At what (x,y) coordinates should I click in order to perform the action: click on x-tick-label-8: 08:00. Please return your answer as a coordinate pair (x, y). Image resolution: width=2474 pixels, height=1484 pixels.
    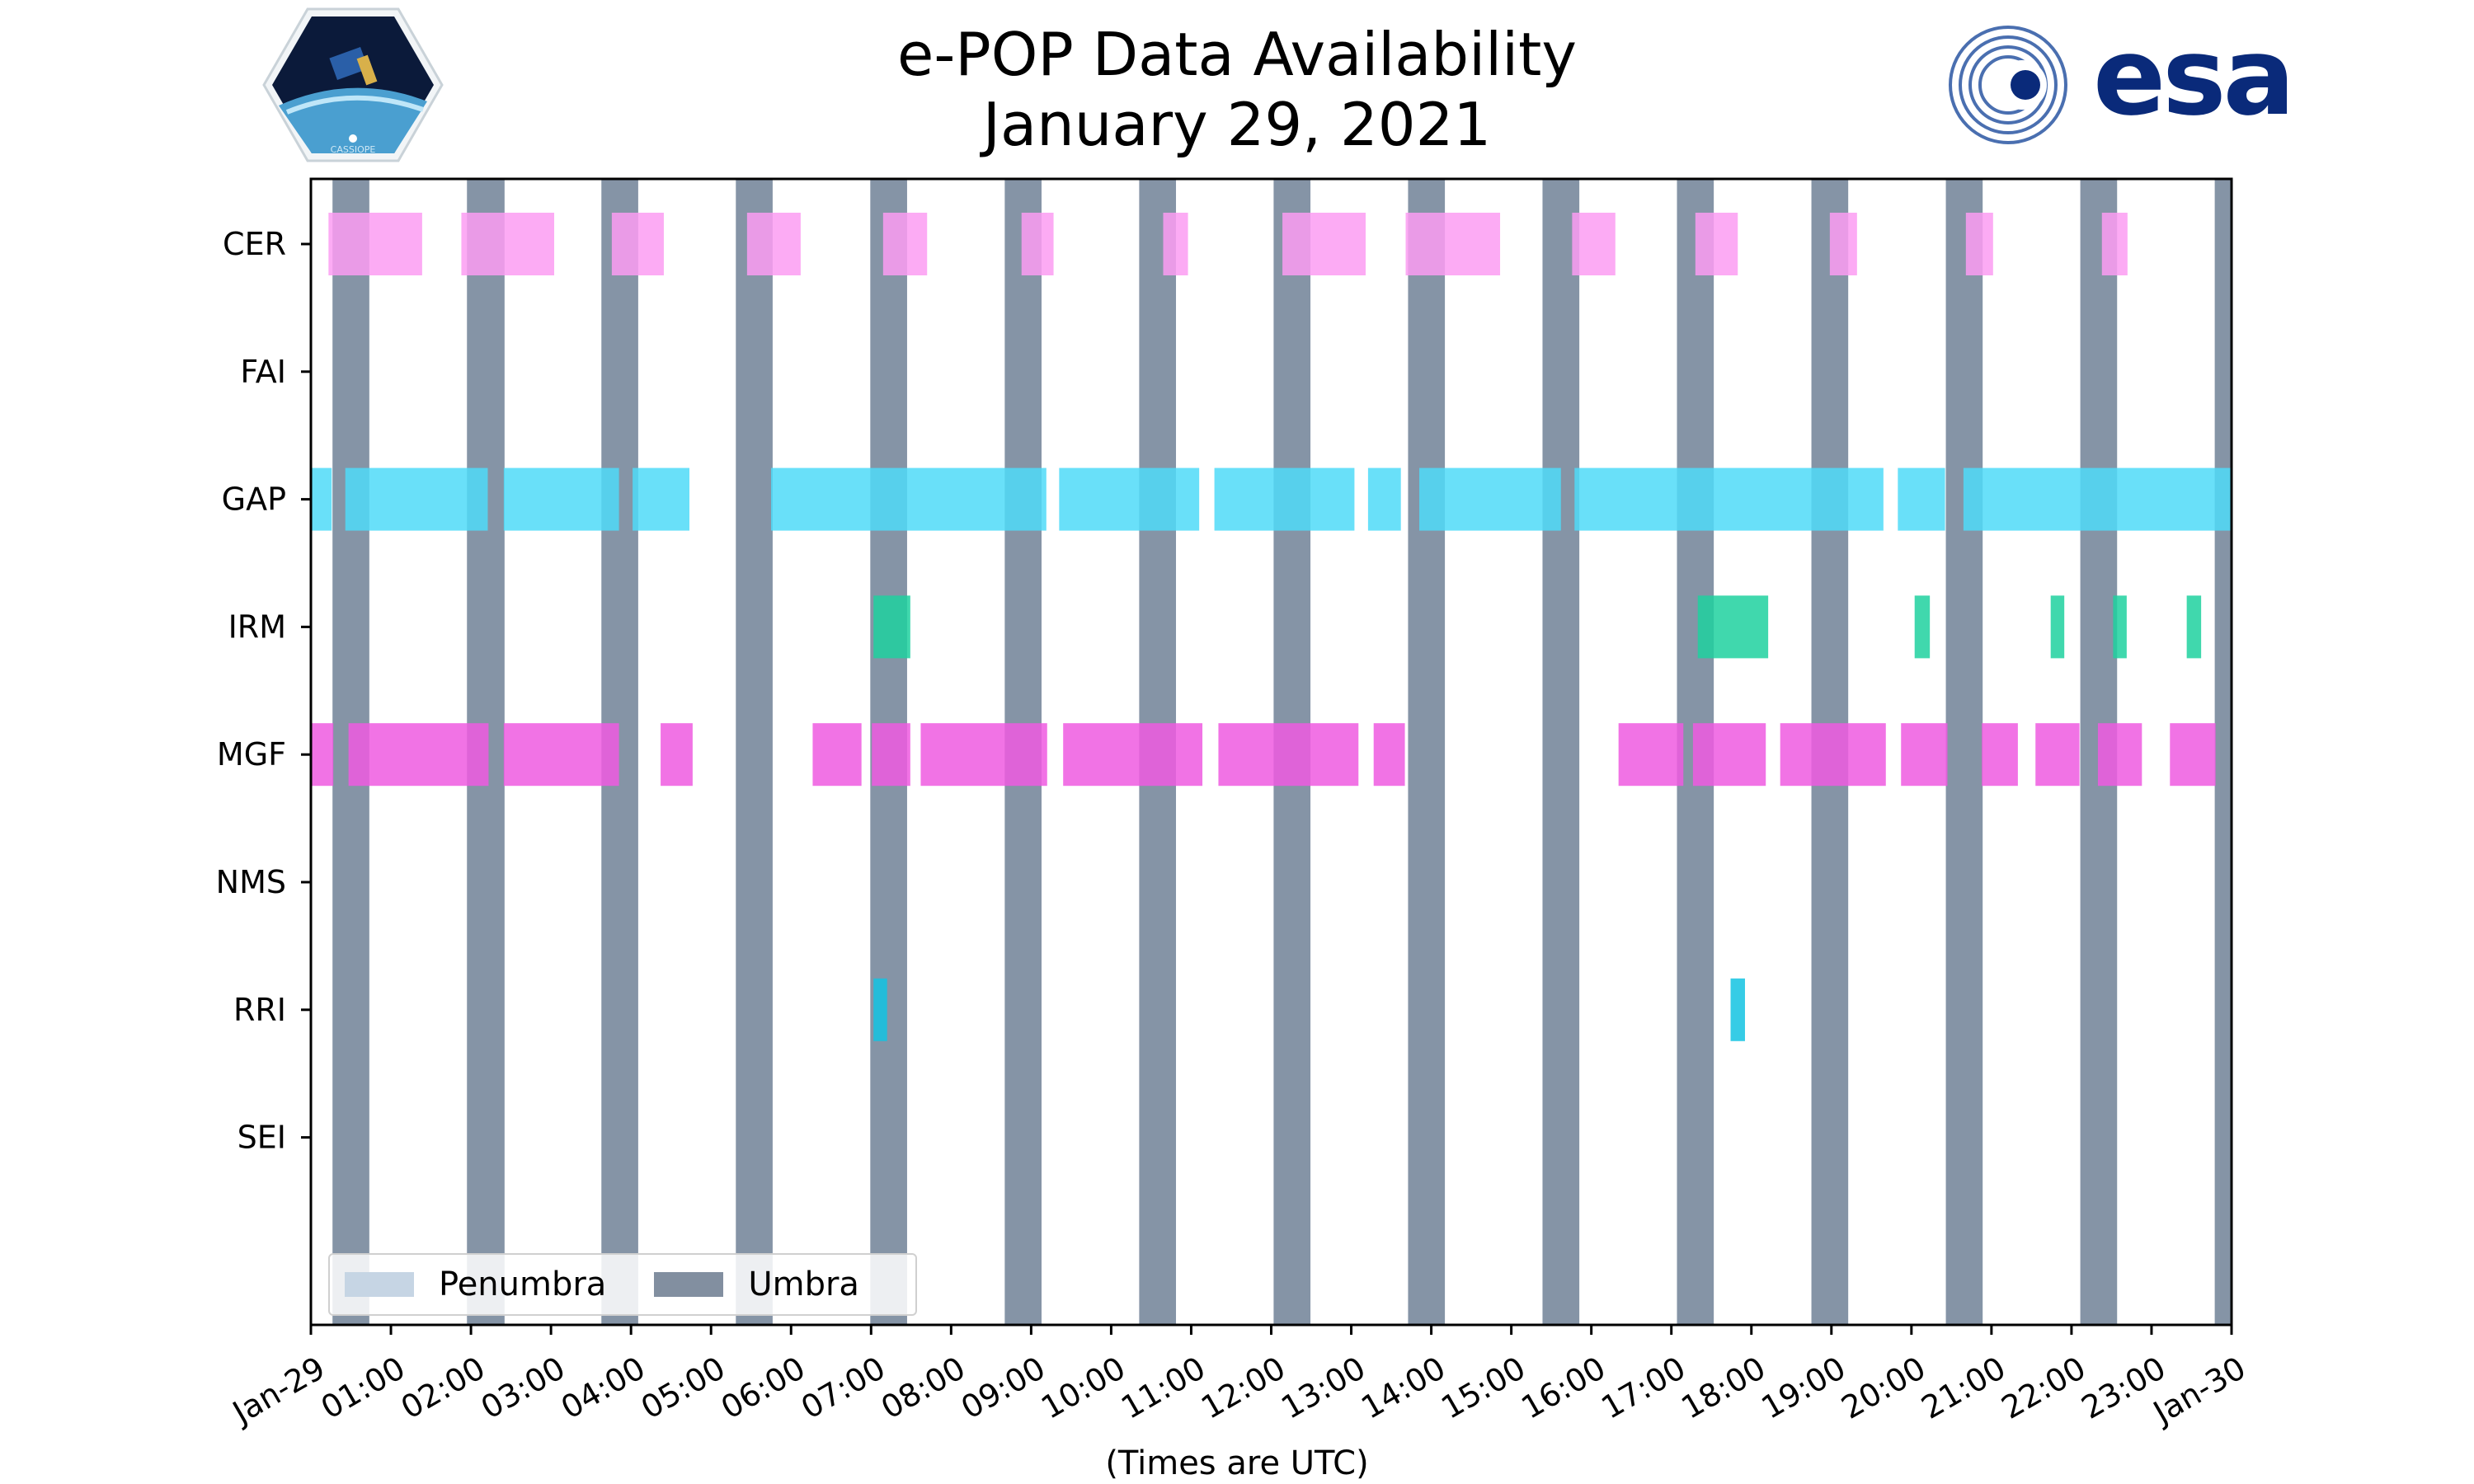
    Looking at the image, I should click on (923, 1388).